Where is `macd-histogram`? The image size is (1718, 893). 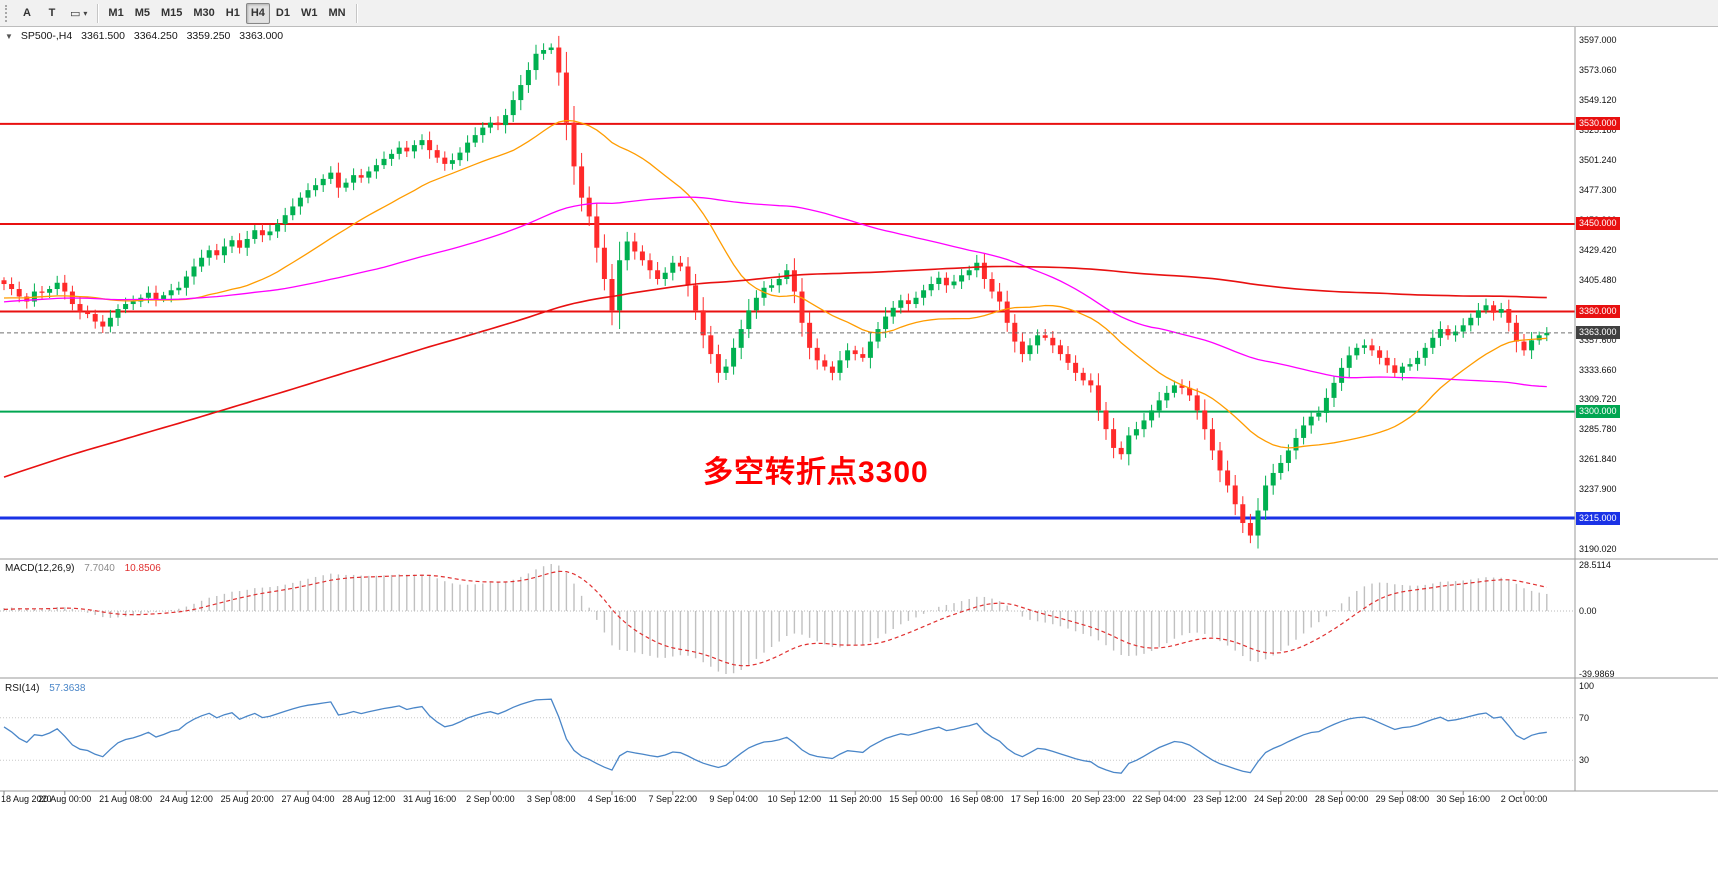 macd-histogram is located at coordinates (775, 619).